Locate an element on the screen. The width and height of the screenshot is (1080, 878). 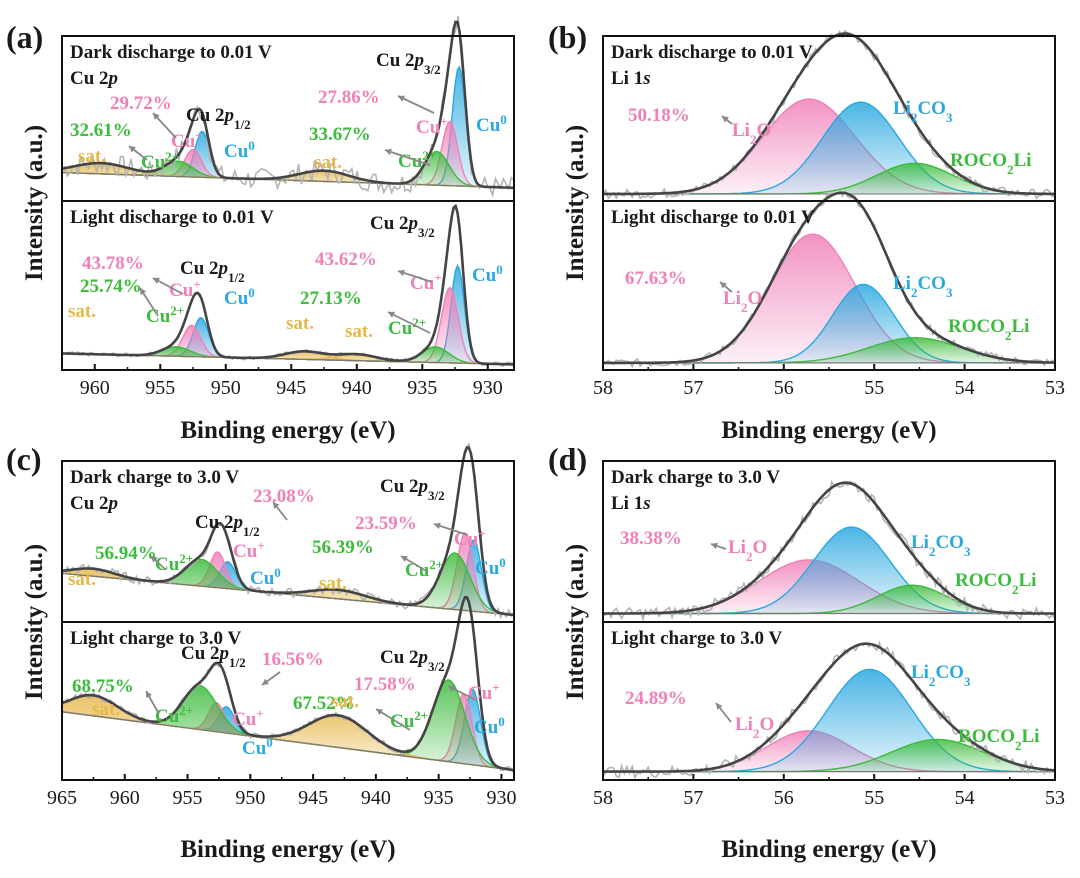
percentage-label: 27.13% is located at coordinates (331, 298).